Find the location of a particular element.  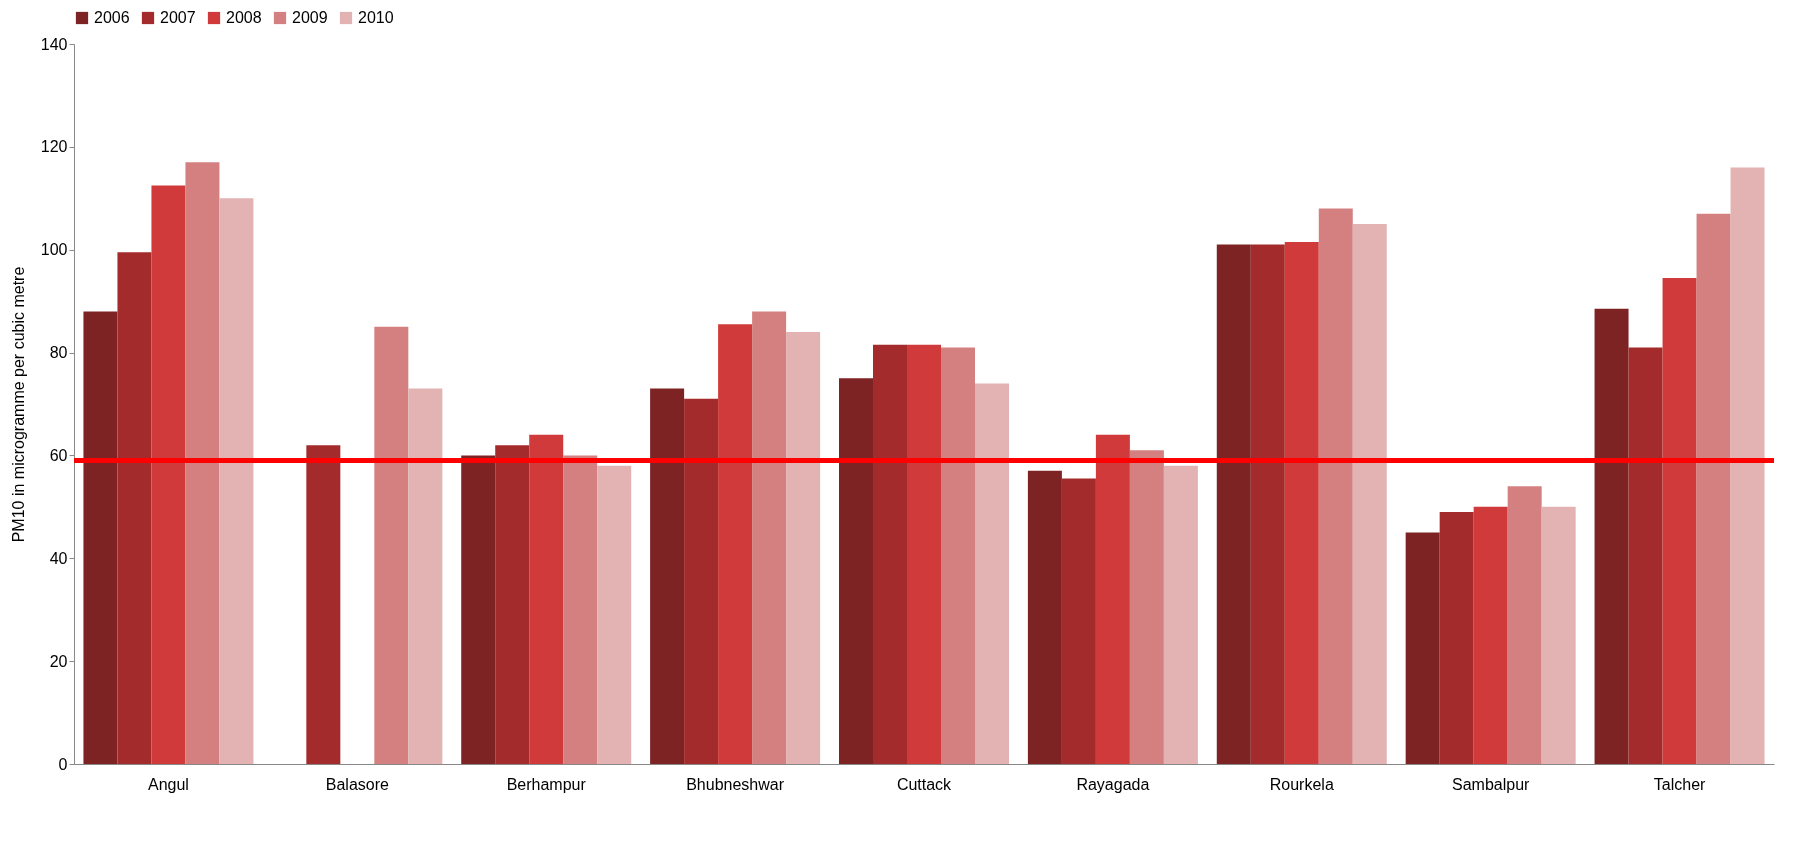

legend-label: 2006 is located at coordinates (112, 17).